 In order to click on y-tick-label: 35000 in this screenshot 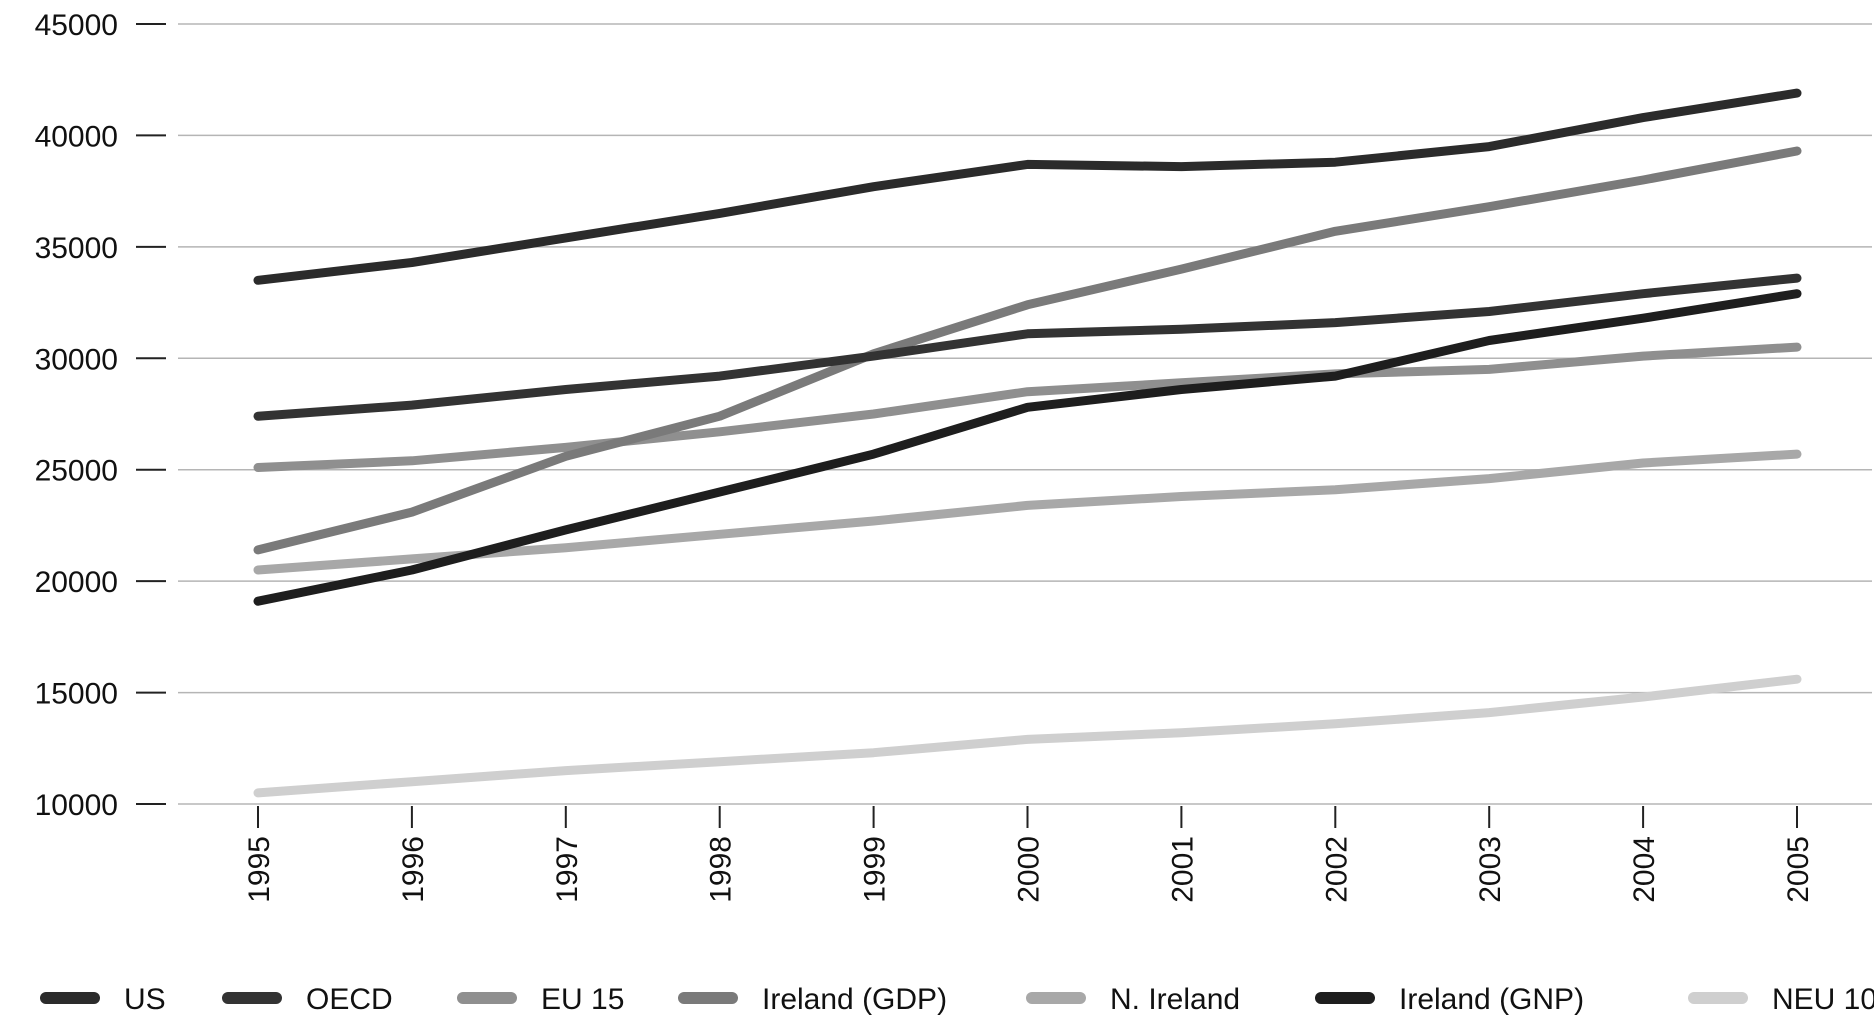, I will do `click(76, 248)`.